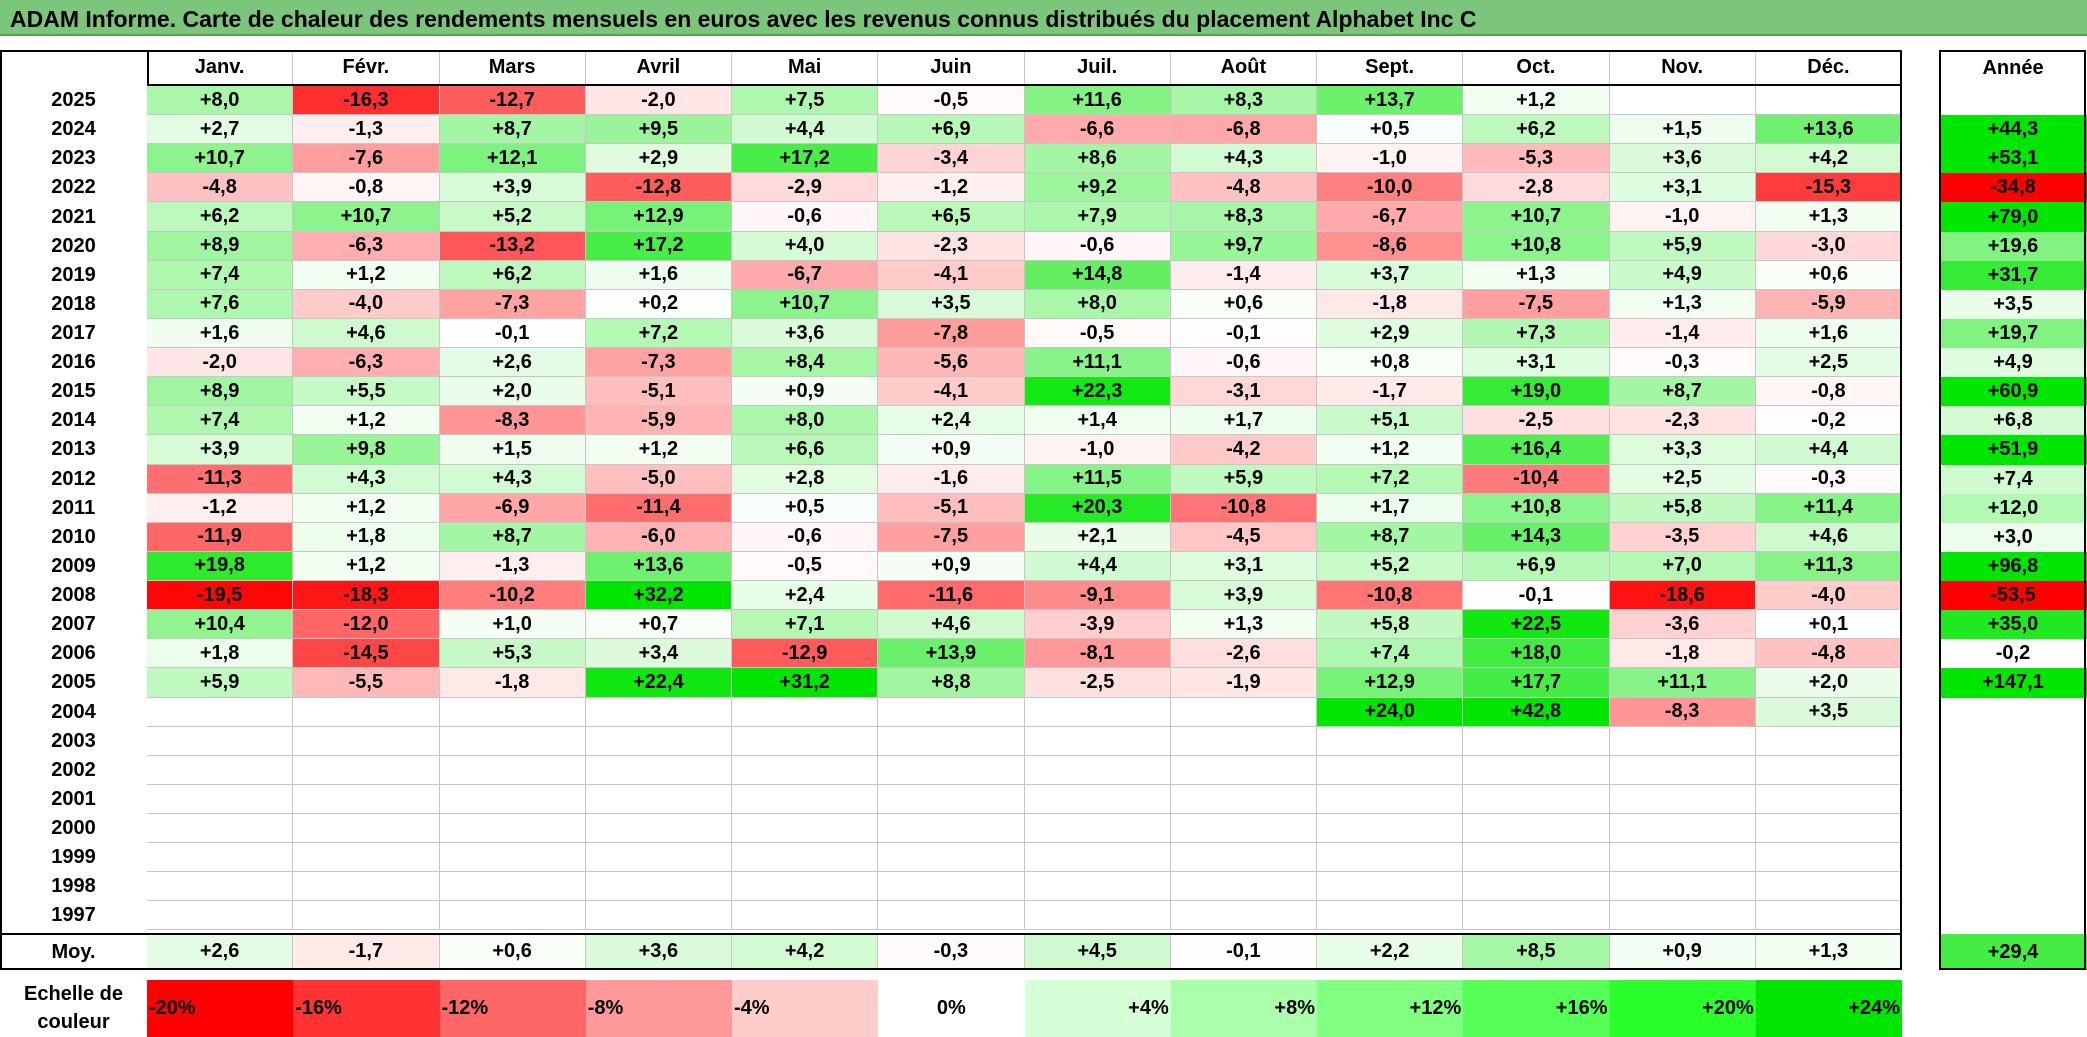  Describe the element at coordinates (366, 952) in the screenshot. I see `average-cell: -1,7` at that location.